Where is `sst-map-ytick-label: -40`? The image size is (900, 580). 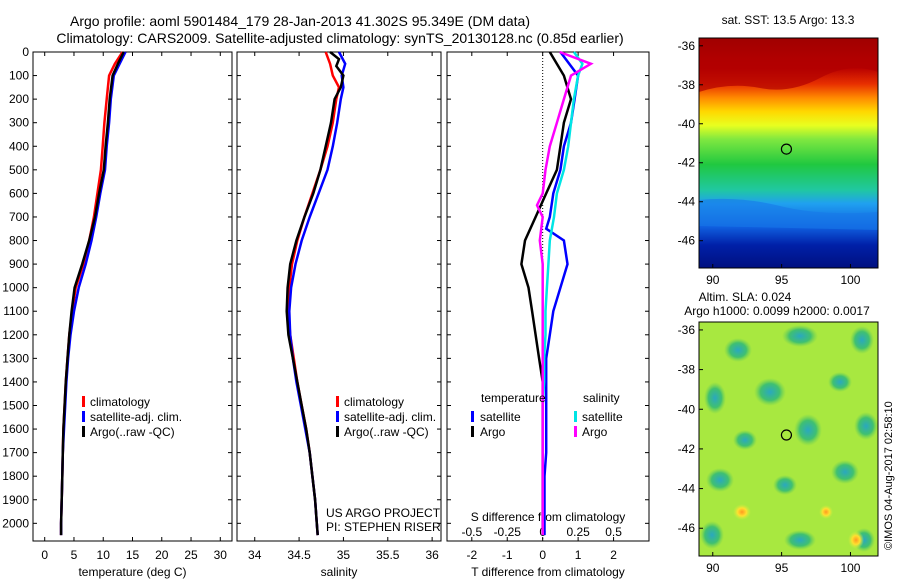 sst-map-ytick-label: -40 is located at coordinates (687, 124).